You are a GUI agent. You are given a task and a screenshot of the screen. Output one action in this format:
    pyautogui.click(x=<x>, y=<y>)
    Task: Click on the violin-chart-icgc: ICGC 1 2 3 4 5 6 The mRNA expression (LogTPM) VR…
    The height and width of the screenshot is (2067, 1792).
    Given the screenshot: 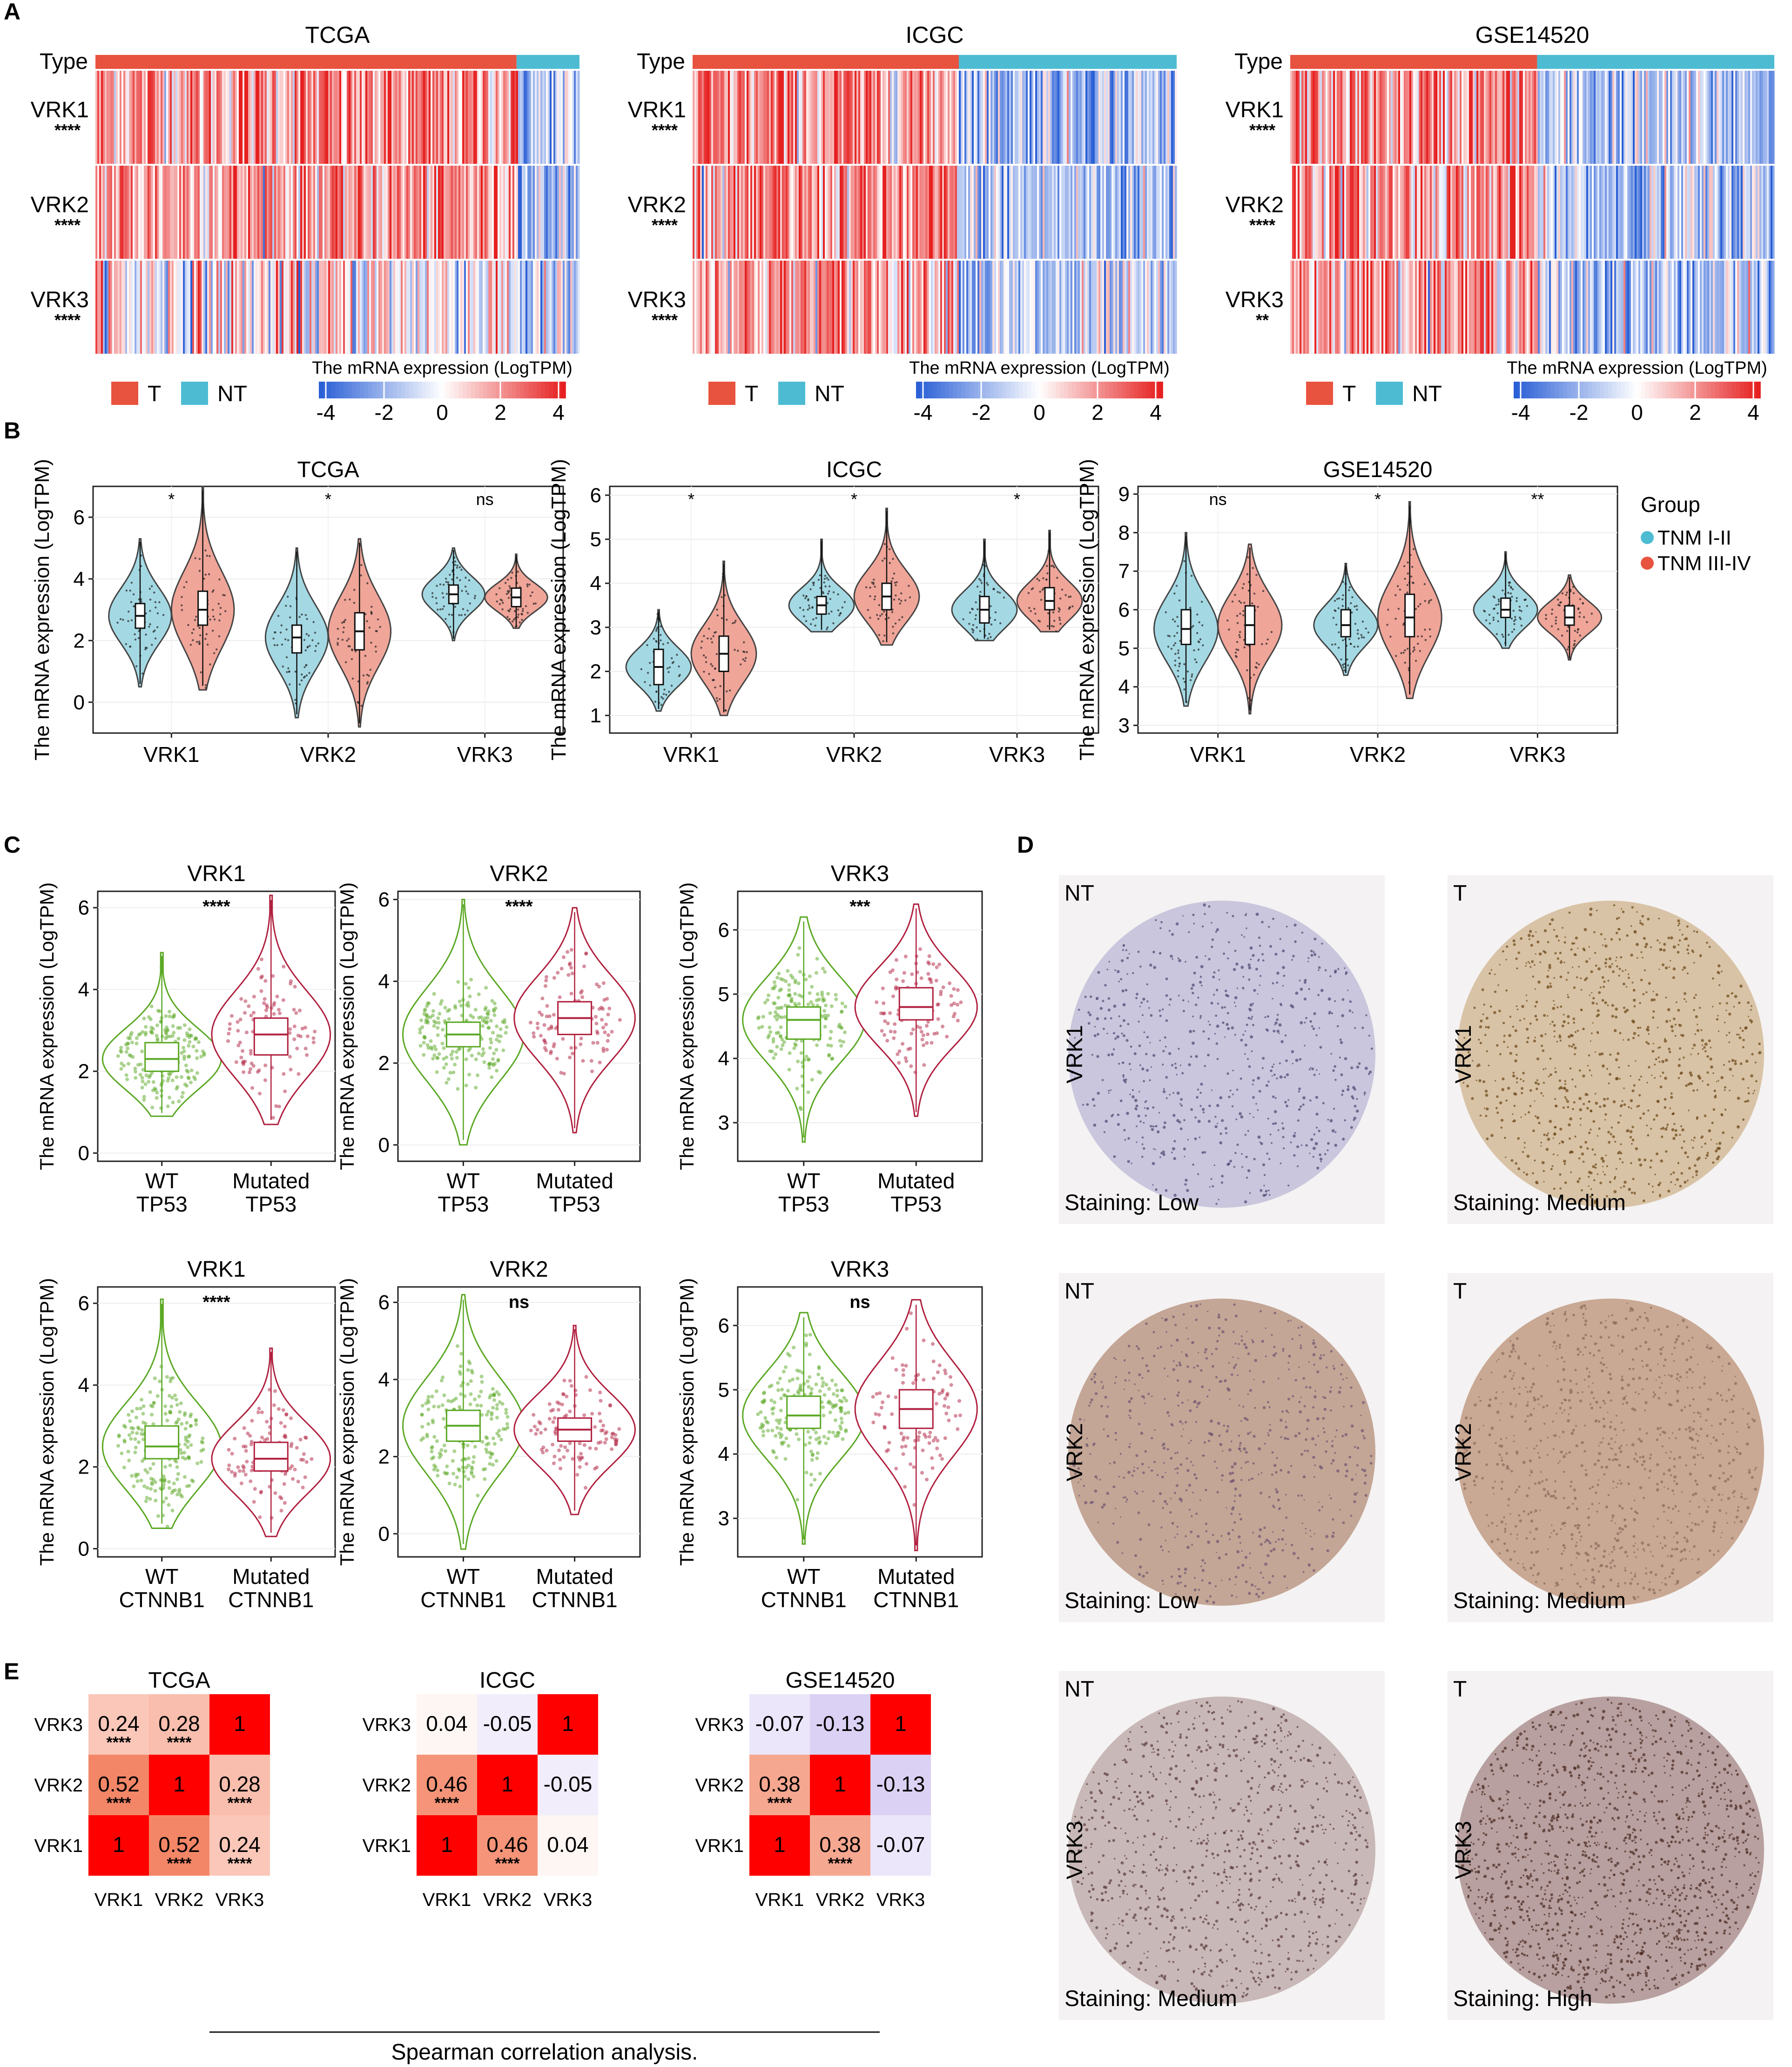 What is the action you would take?
    pyautogui.click(x=823, y=612)
    